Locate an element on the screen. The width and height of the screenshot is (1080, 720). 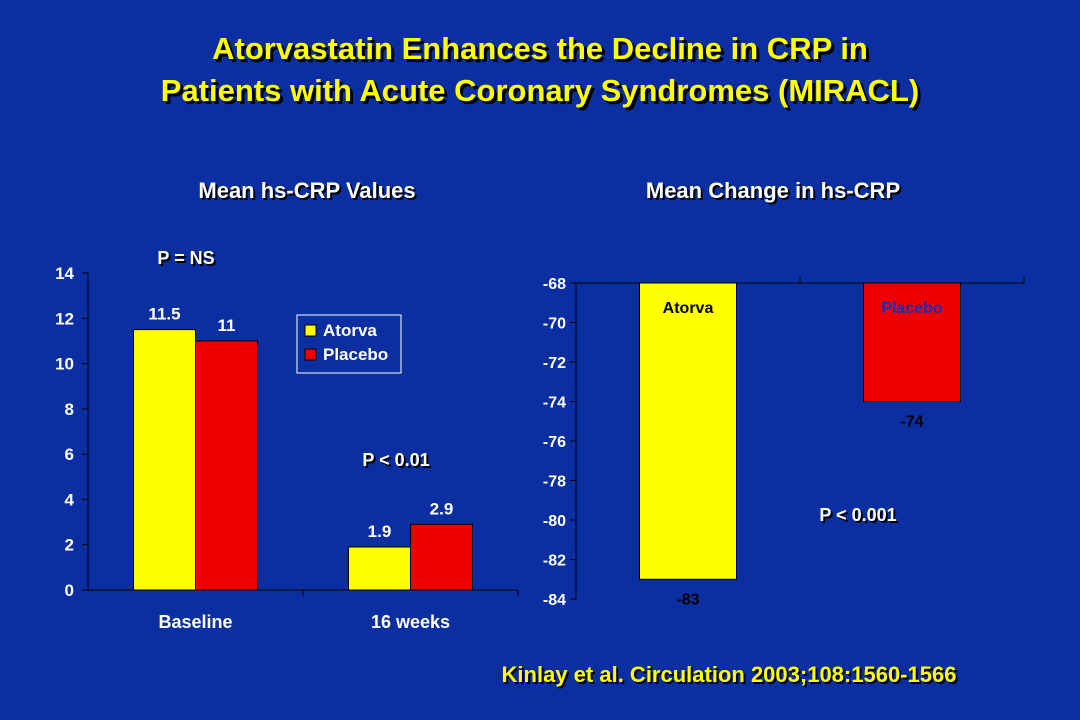
y-tick-label: -72 is located at coordinates (554, 363).